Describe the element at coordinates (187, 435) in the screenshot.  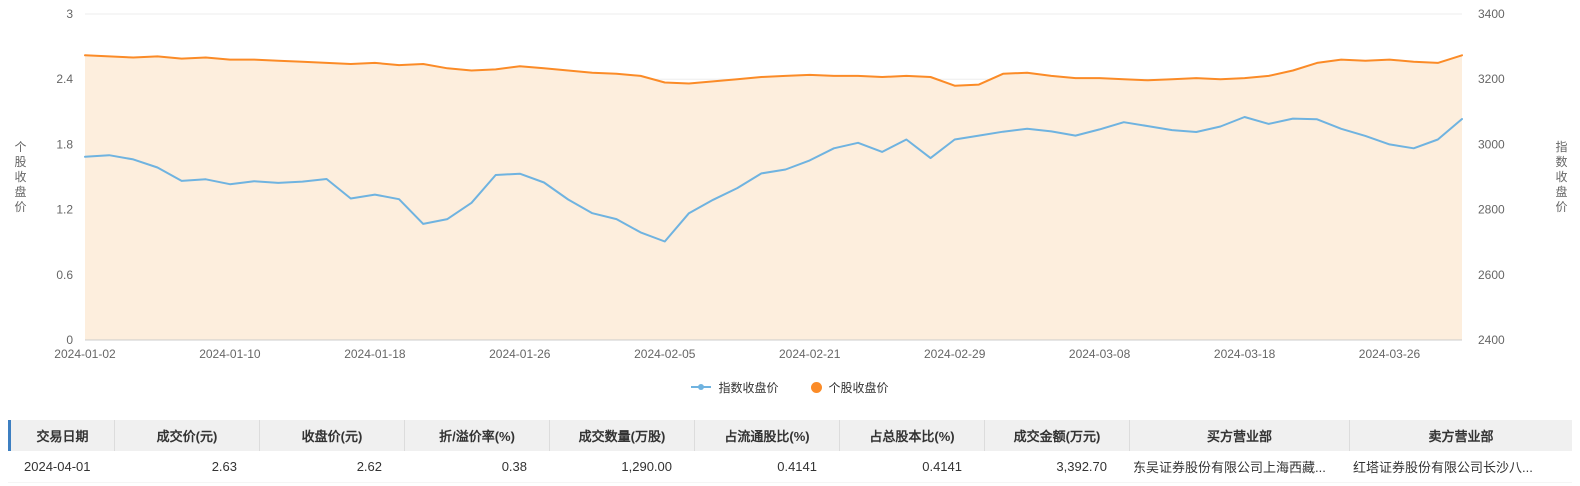
I see `col-header-deal-price: 成交价(元)` at that location.